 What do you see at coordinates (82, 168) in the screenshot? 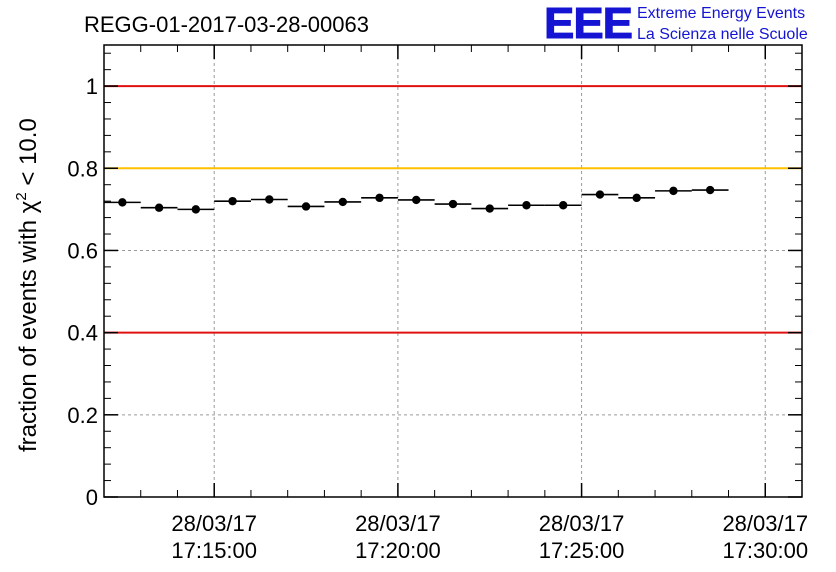
I see `y-tick-label: 0.8` at bounding box center [82, 168].